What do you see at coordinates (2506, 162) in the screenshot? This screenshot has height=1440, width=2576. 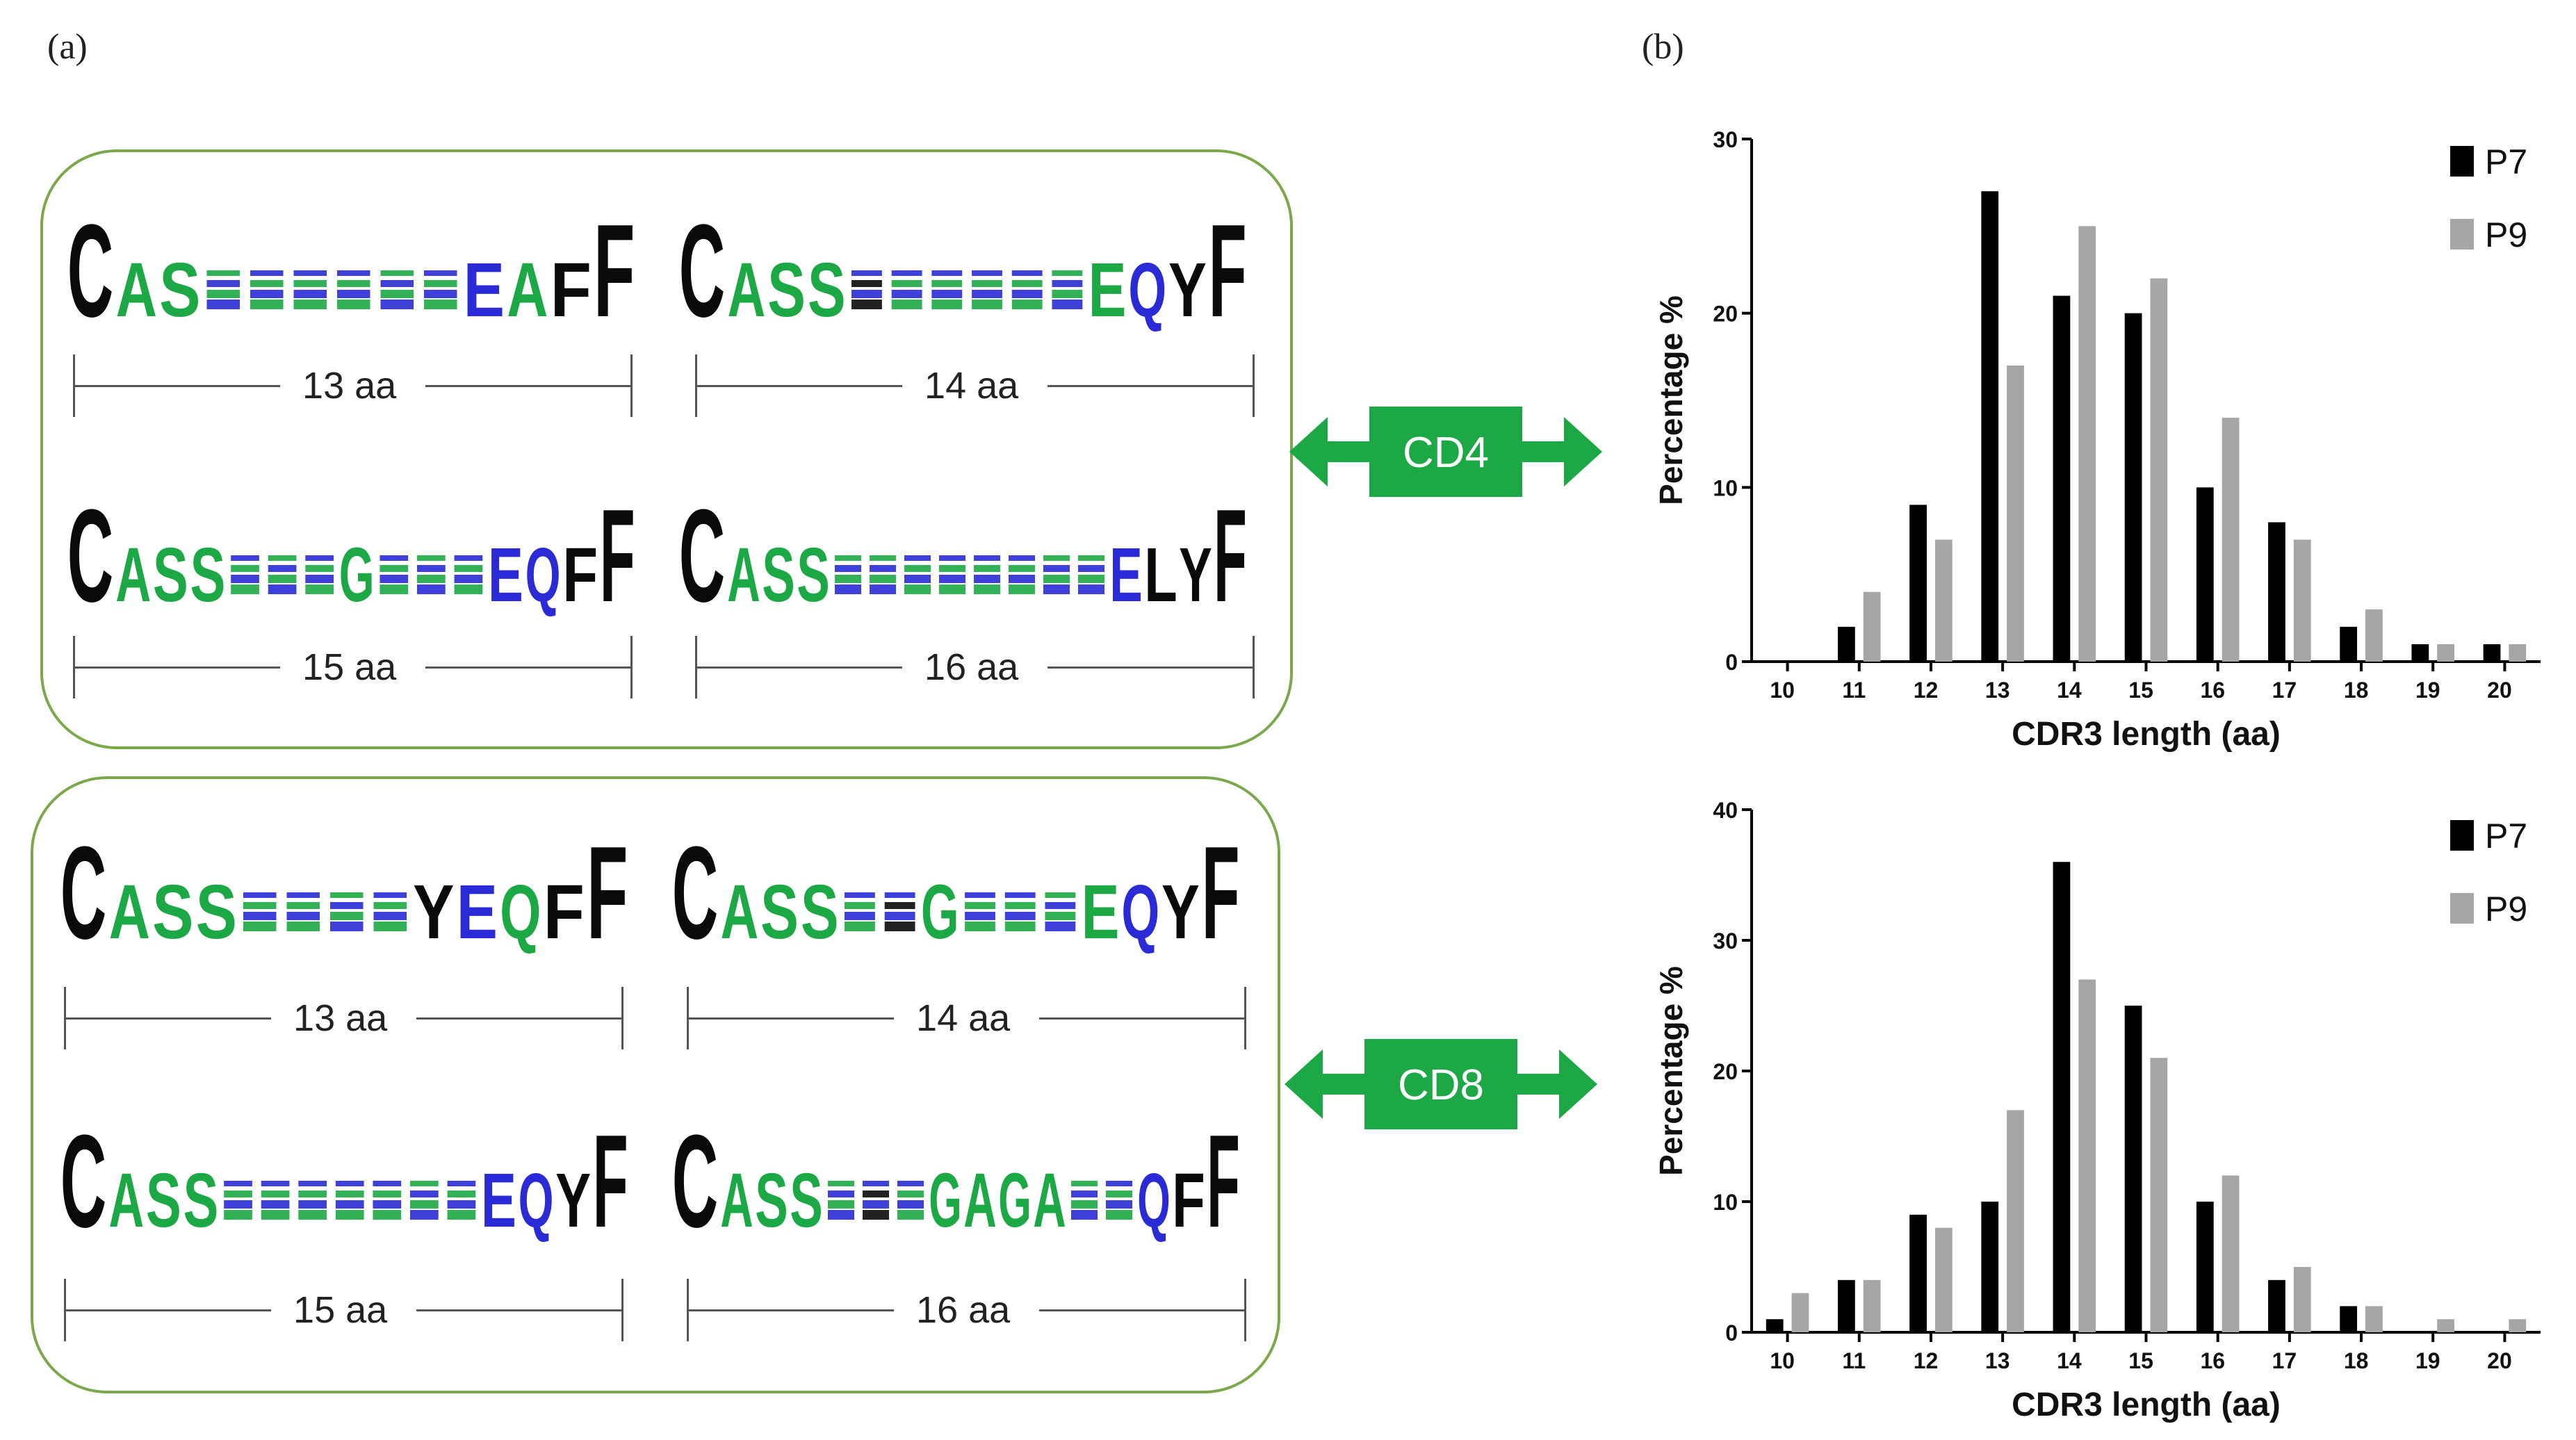 I see `legend-label-p7: P7` at bounding box center [2506, 162].